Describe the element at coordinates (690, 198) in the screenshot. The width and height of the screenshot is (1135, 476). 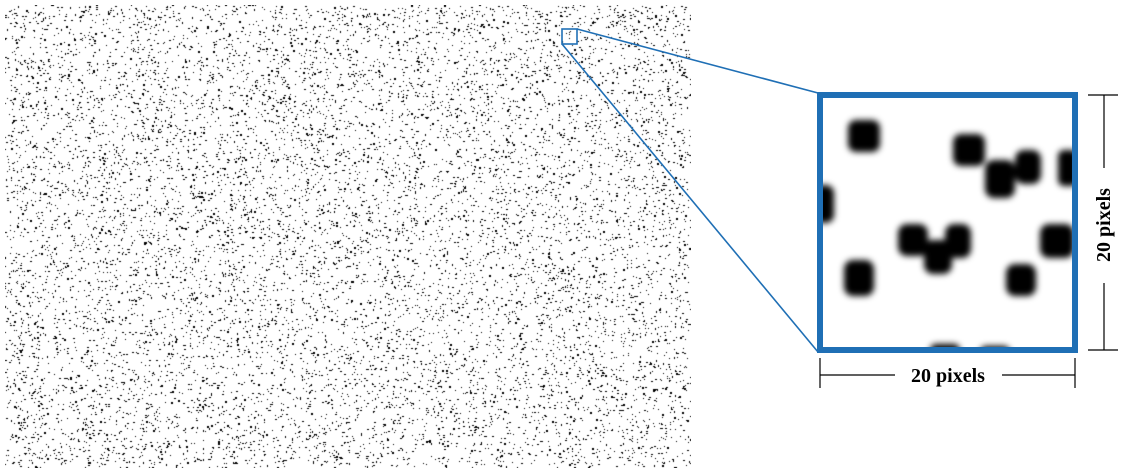
I see `zoom-connector-bottom` at that location.